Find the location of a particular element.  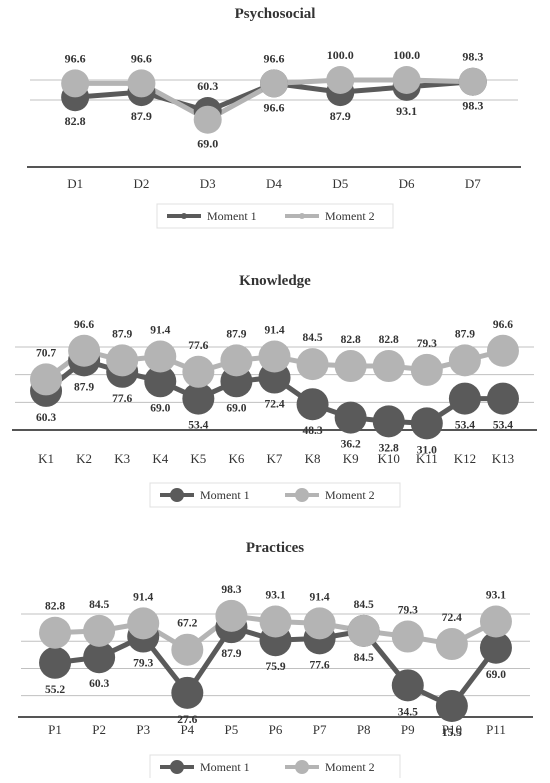

data-label-2: 91.4 is located at coordinates (320, 597).